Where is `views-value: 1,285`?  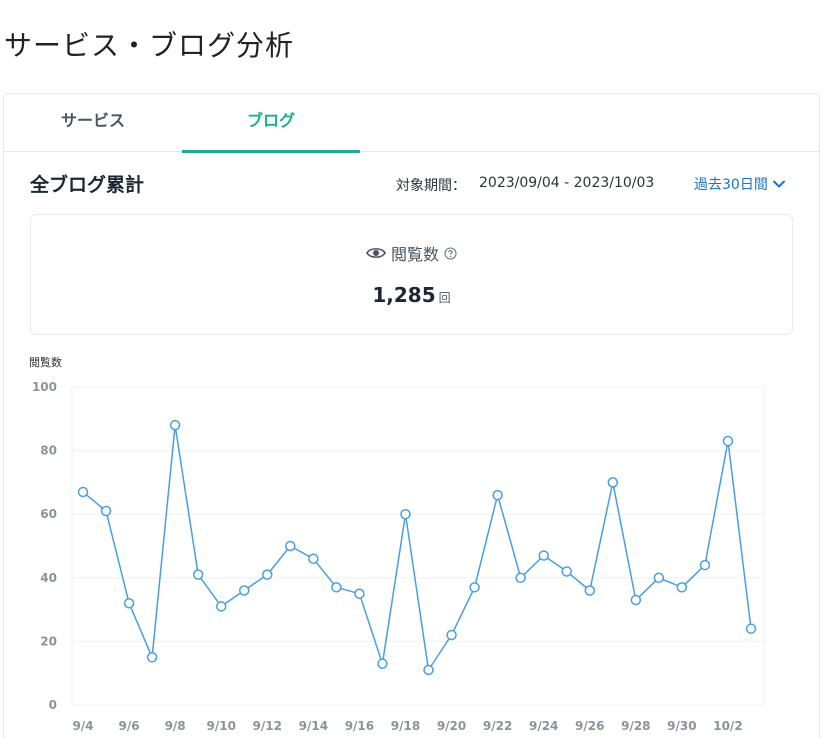
views-value: 1,285 is located at coordinates (404, 295).